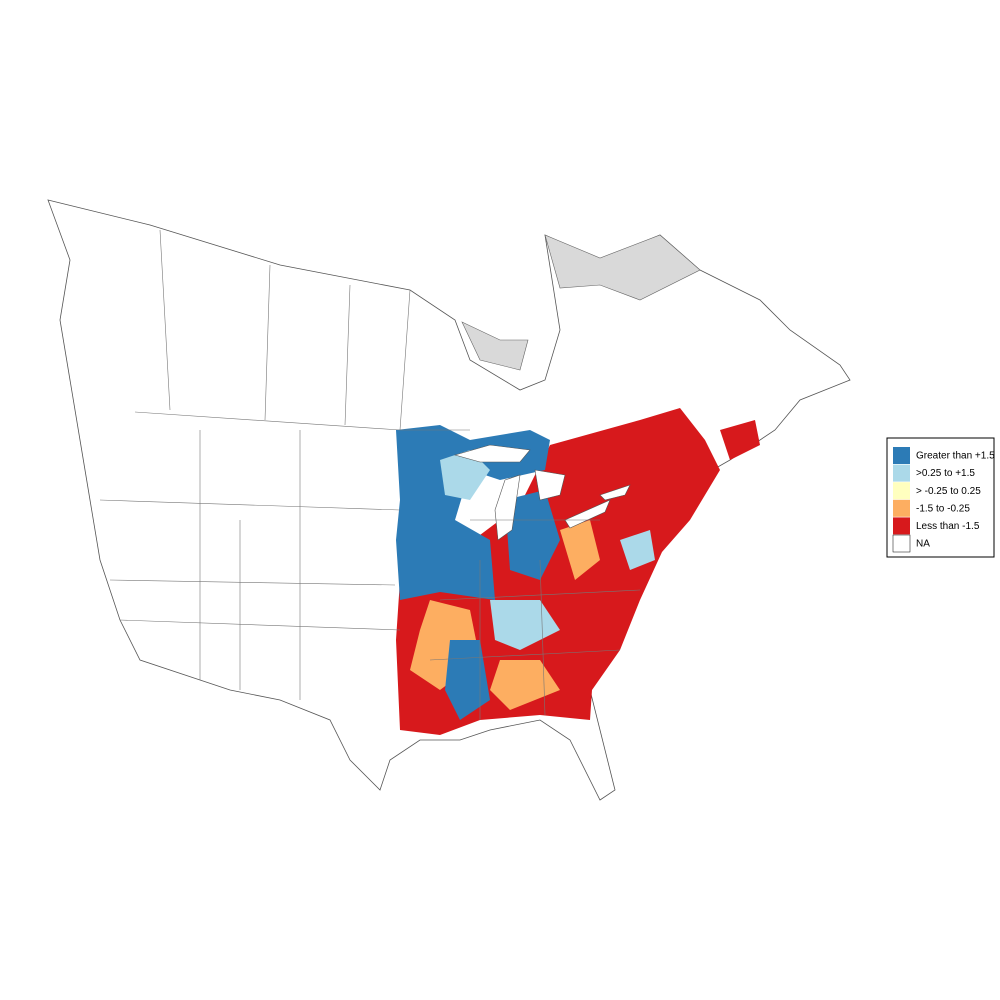  What do you see at coordinates (578, 571) in the screenshot?
I see `abundance-change` at bounding box center [578, 571].